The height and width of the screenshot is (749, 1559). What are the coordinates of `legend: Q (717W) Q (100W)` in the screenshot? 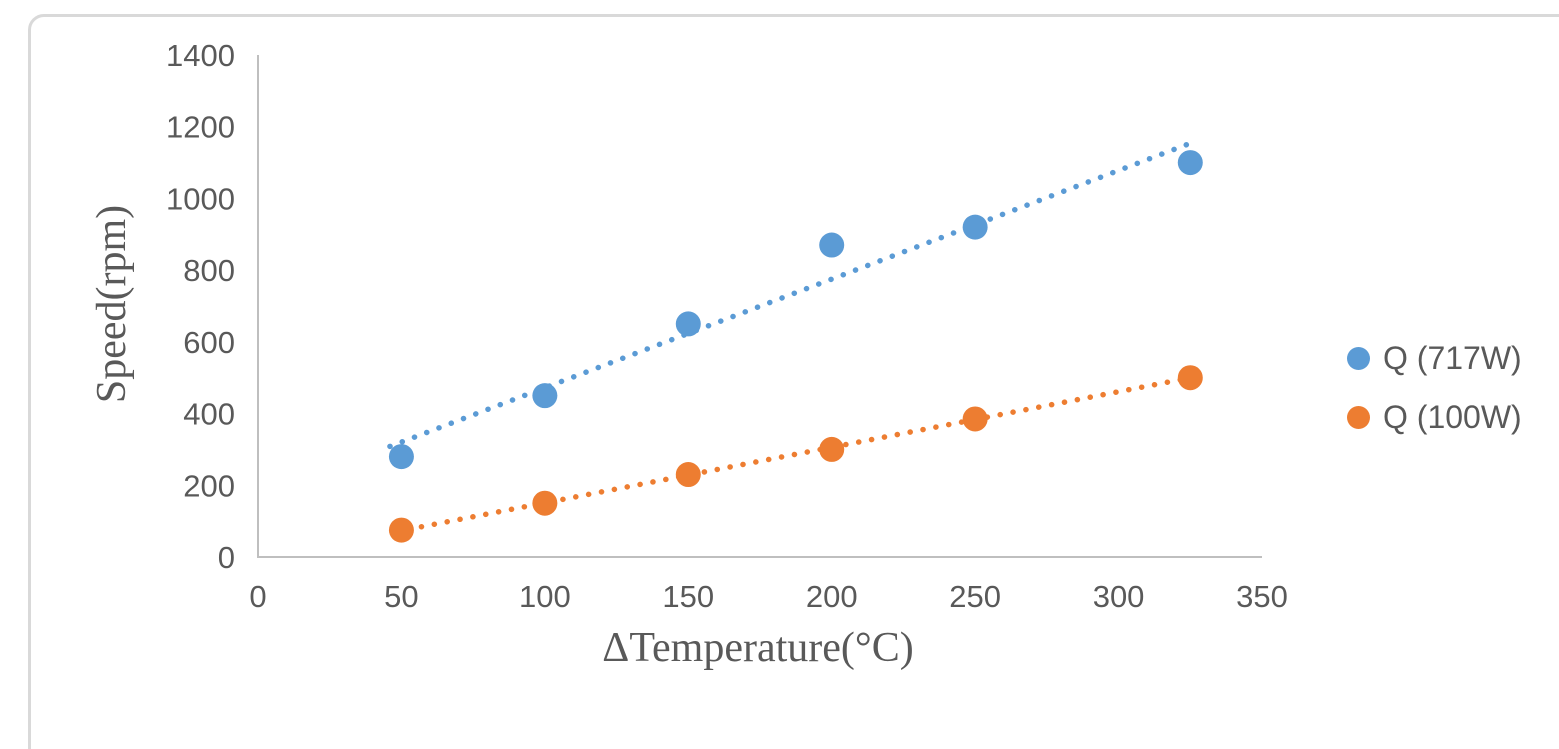 It's located at (1434, 387).